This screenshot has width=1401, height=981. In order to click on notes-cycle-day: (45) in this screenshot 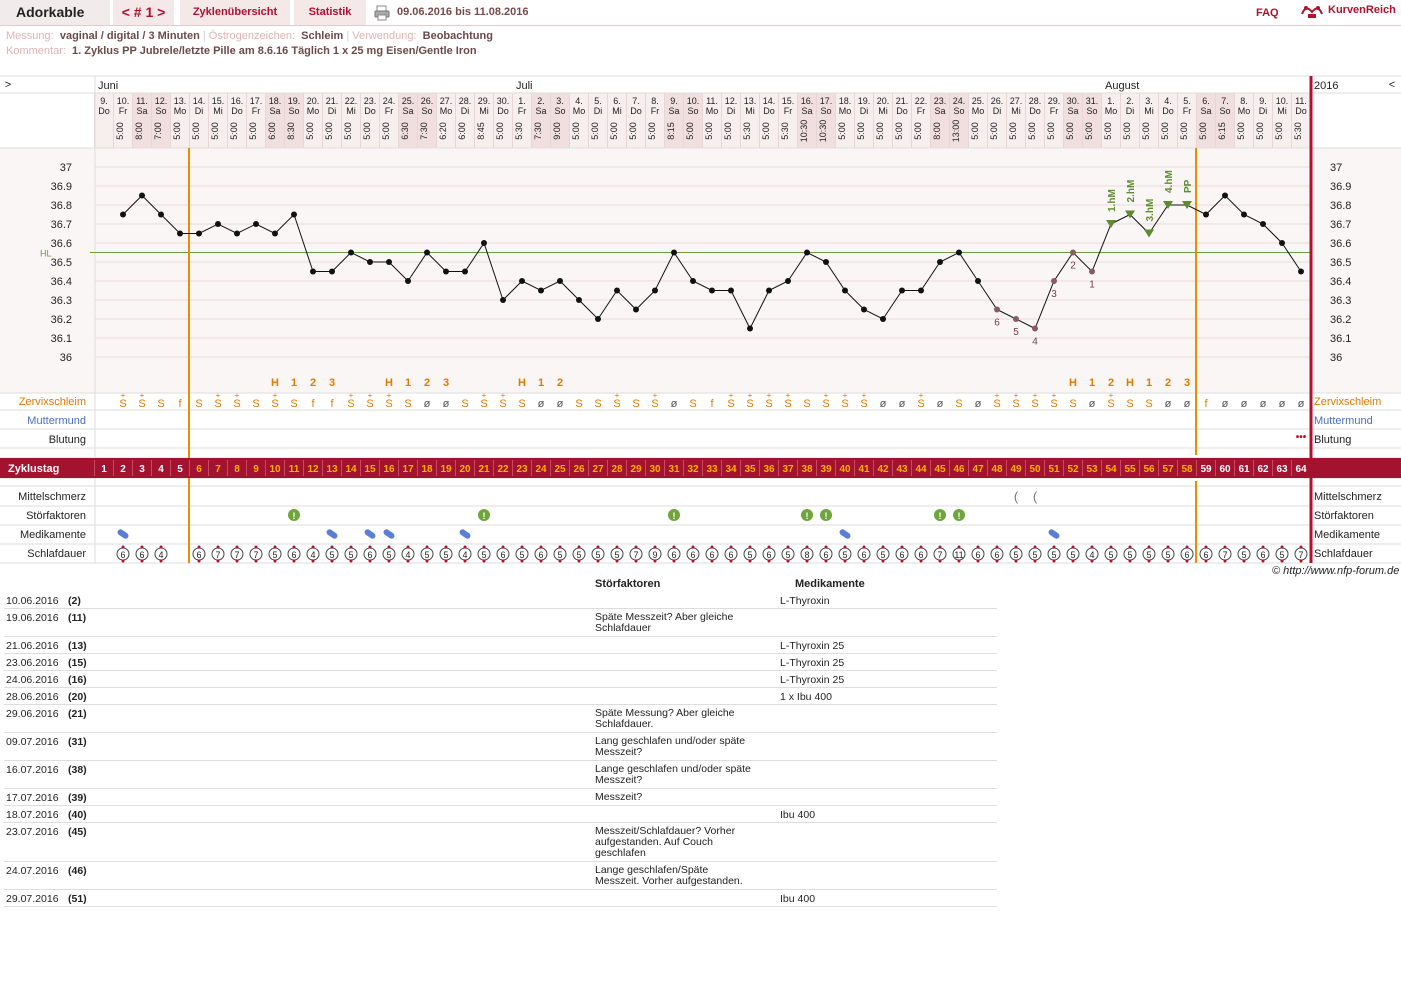, I will do `click(77, 832)`.